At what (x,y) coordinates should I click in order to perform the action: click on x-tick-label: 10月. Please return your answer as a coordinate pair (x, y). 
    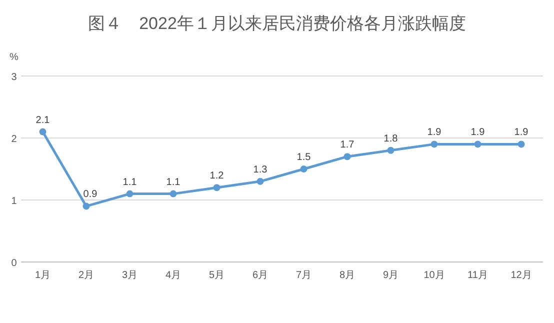
    Looking at the image, I should click on (434, 275).